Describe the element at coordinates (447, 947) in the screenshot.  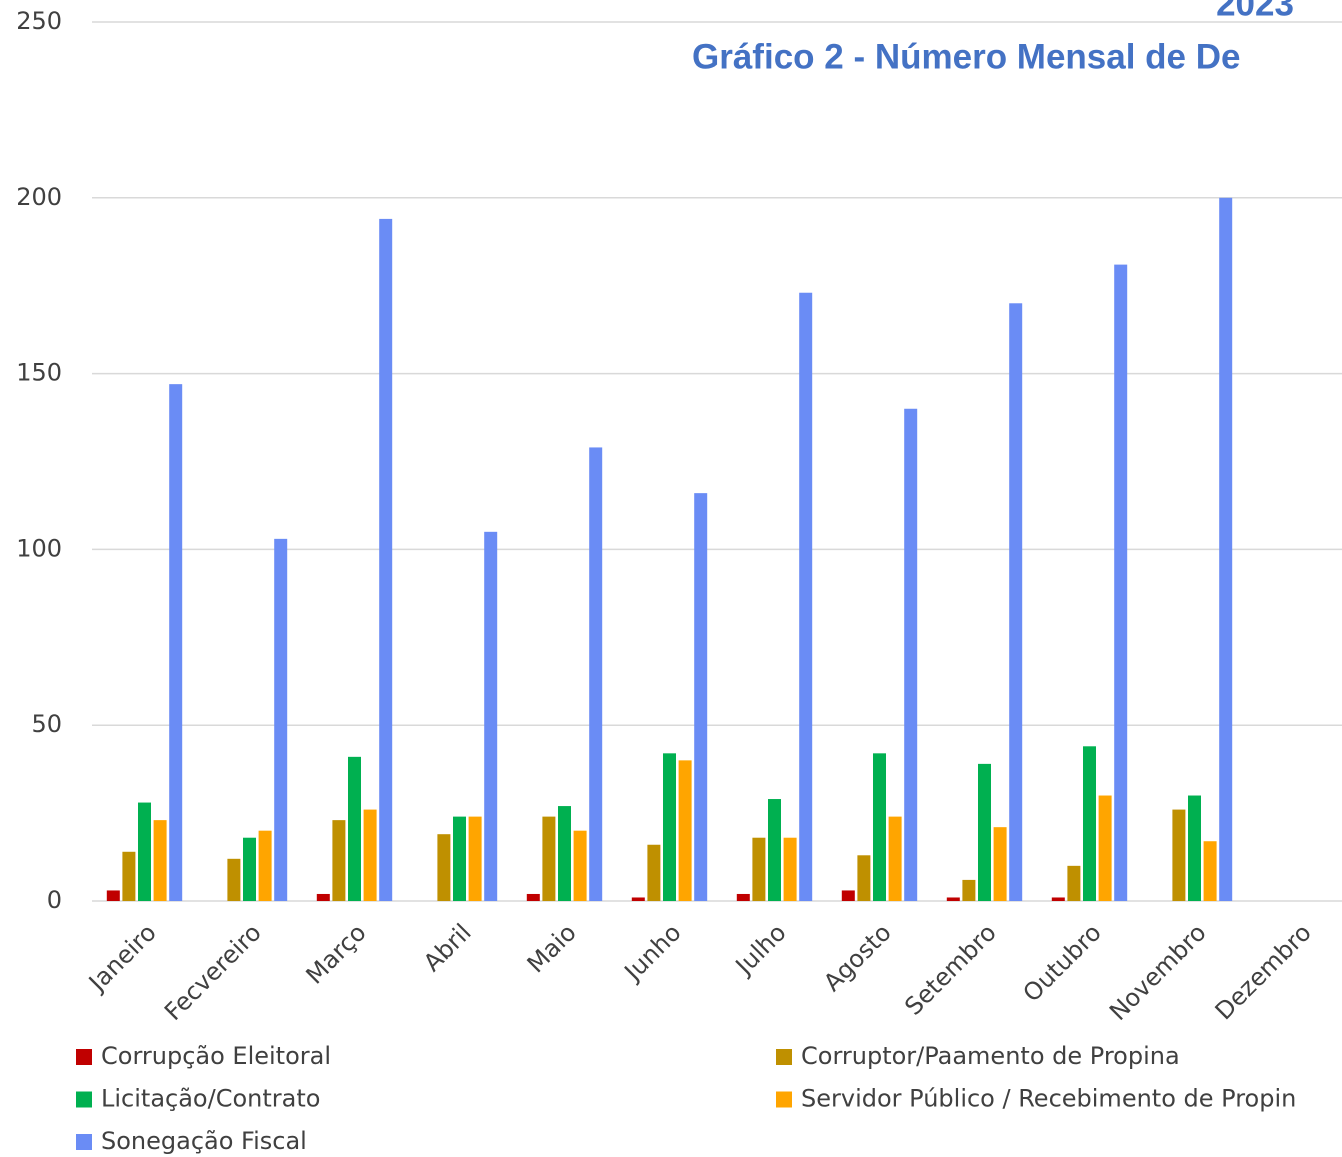
I see `x-tick-label: Abril` at that location.